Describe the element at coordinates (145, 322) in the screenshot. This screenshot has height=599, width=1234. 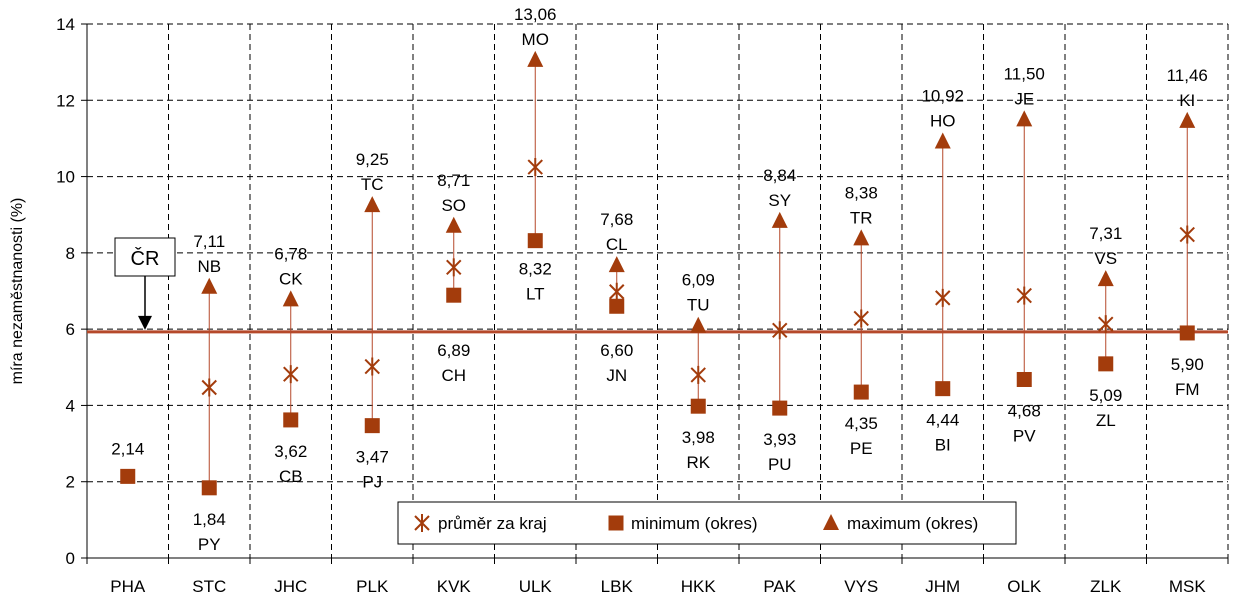
I see `reference-arrow-head` at that location.